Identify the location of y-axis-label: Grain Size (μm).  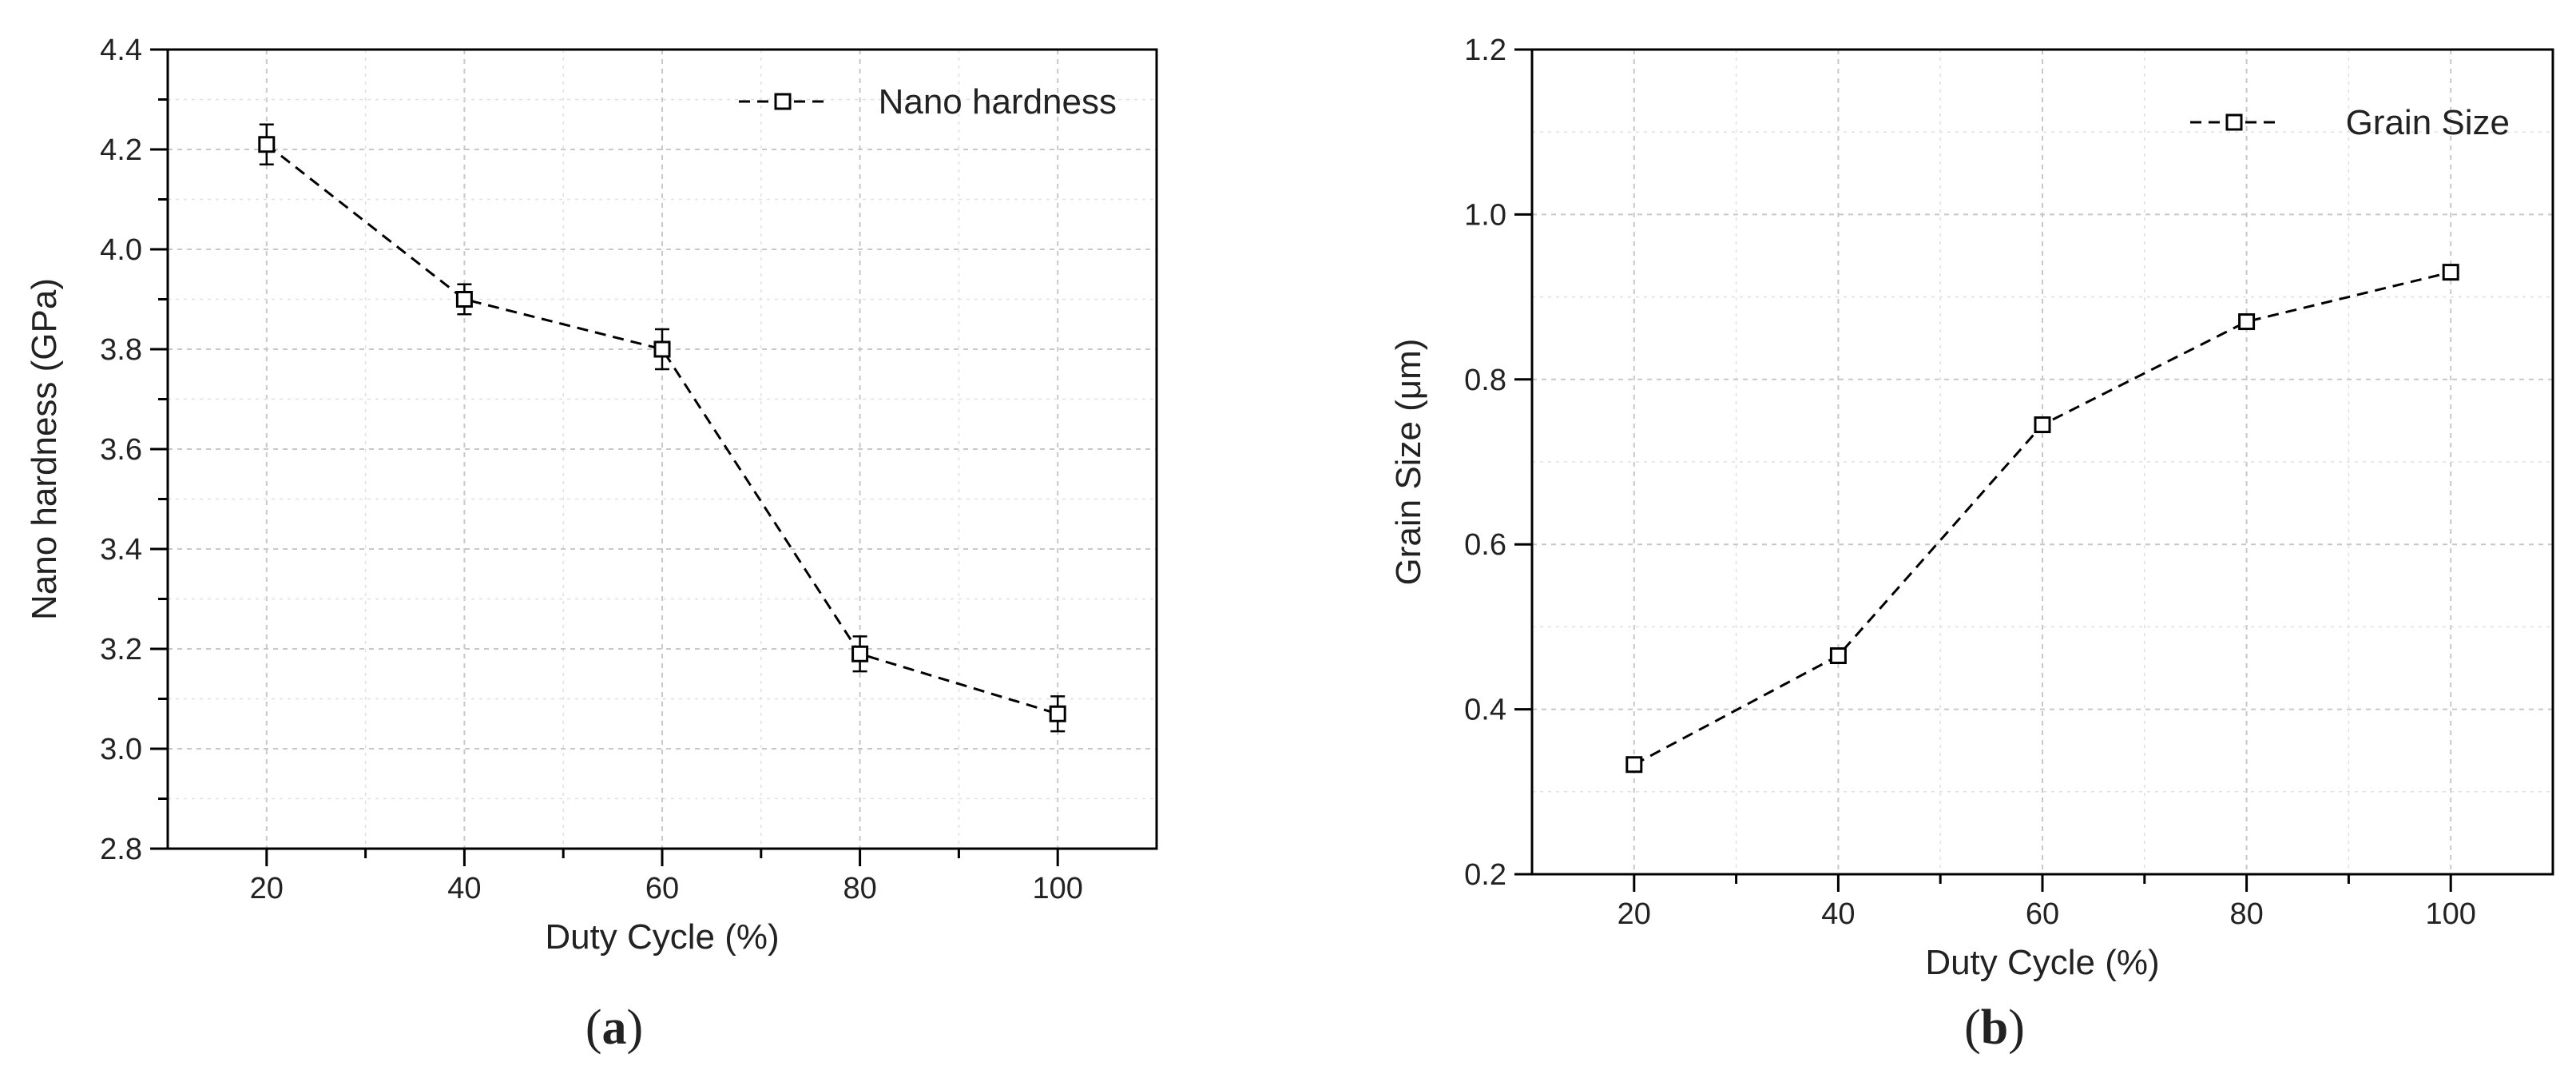
(1408, 463).